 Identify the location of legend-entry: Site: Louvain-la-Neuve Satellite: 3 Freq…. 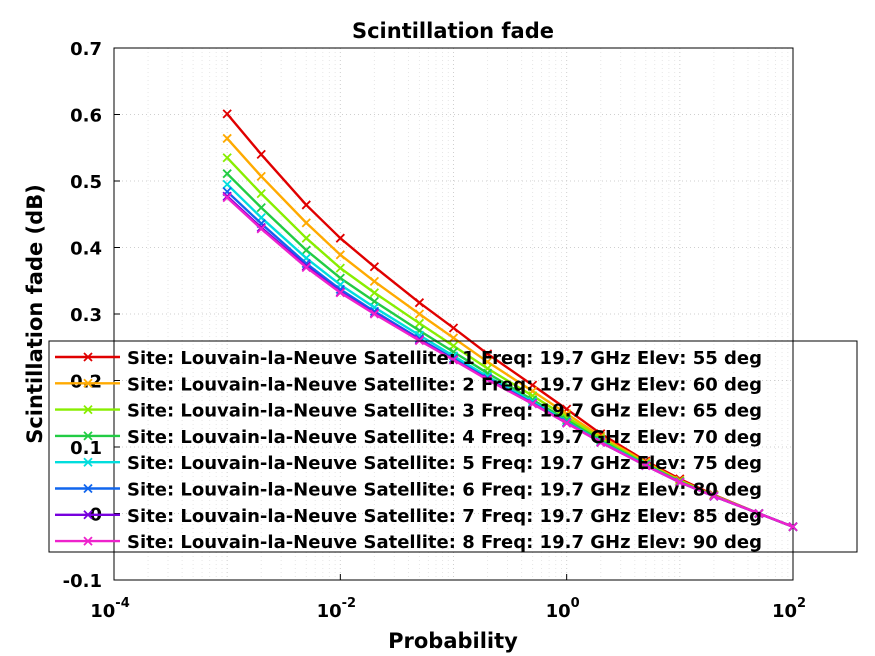
(408, 411).